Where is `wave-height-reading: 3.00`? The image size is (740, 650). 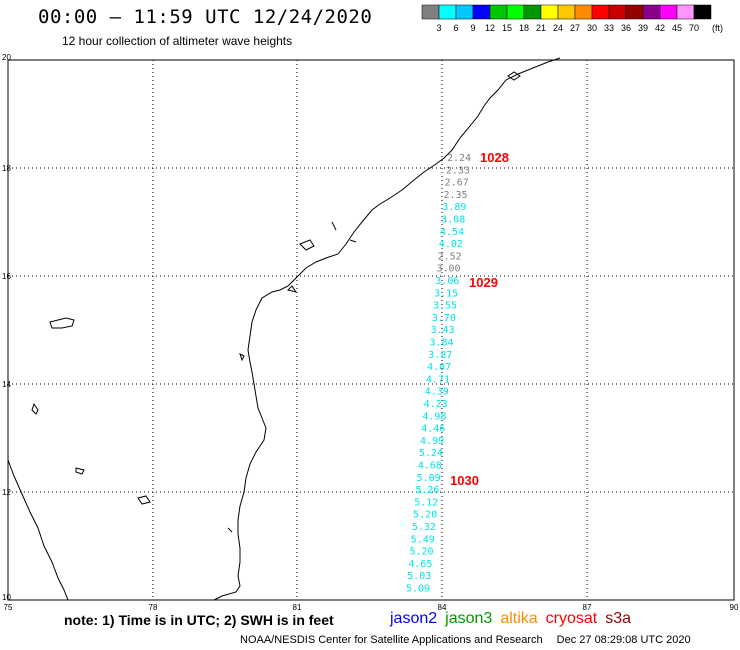 wave-height-reading: 3.00 is located at coordinates (448, 269).